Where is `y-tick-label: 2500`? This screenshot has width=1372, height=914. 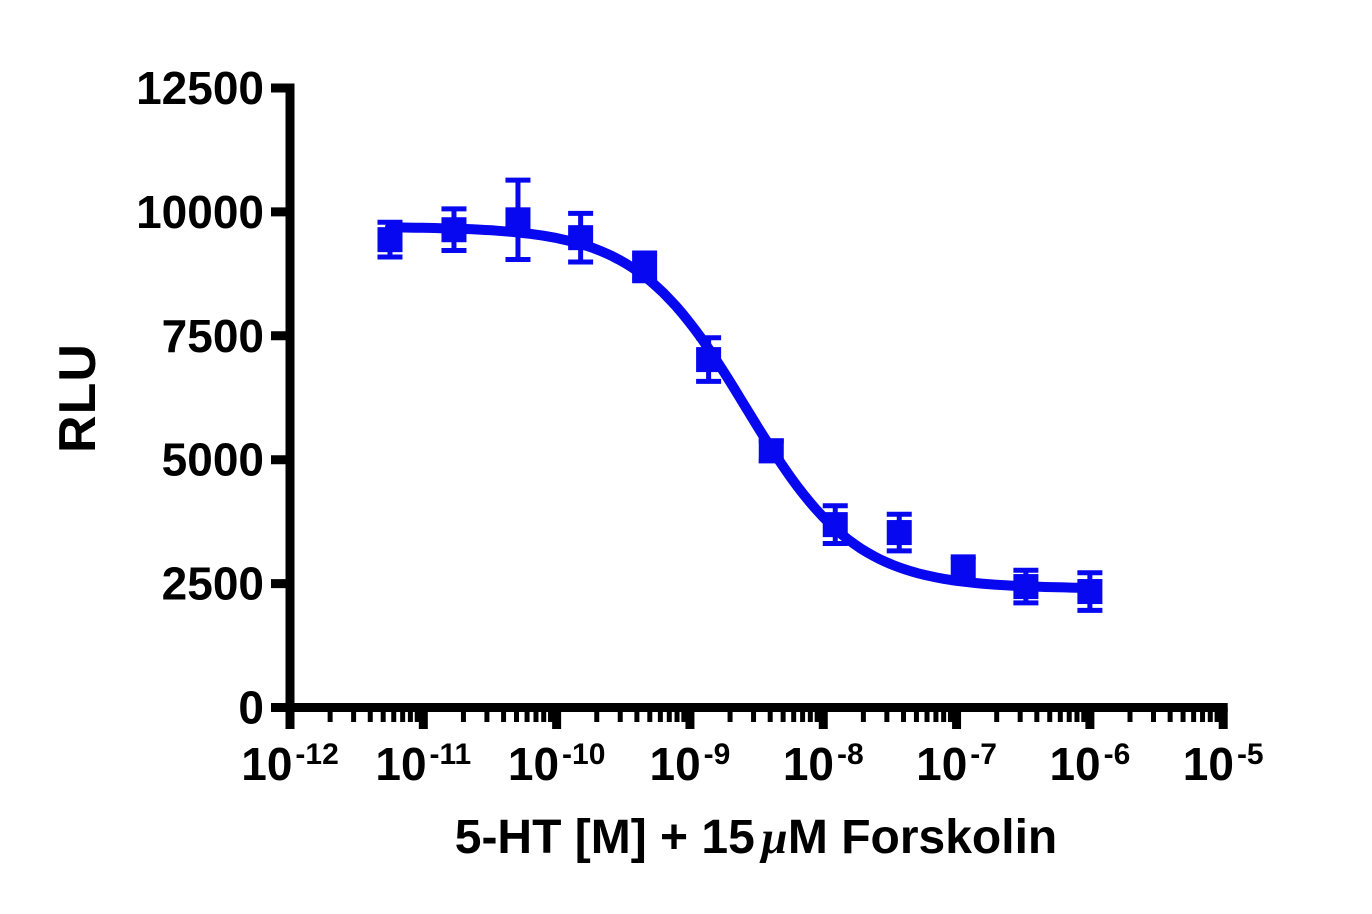 y-tick-label: 2500 is located at coordinates (213, 584).